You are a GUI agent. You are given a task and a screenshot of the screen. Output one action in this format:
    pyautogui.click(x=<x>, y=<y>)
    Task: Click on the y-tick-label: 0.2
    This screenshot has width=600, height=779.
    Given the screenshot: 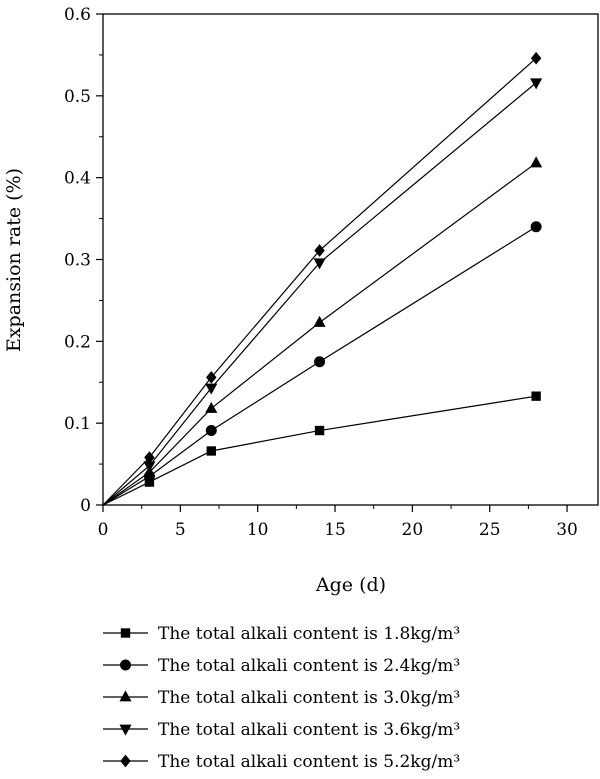 What is the action you would take?
    pyautogui.click(x=77, y=342)
    